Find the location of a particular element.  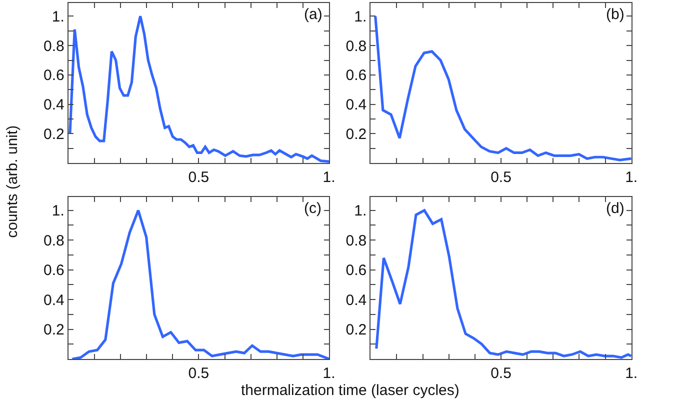

annotation: (d) is located at coordinates (615, 208).